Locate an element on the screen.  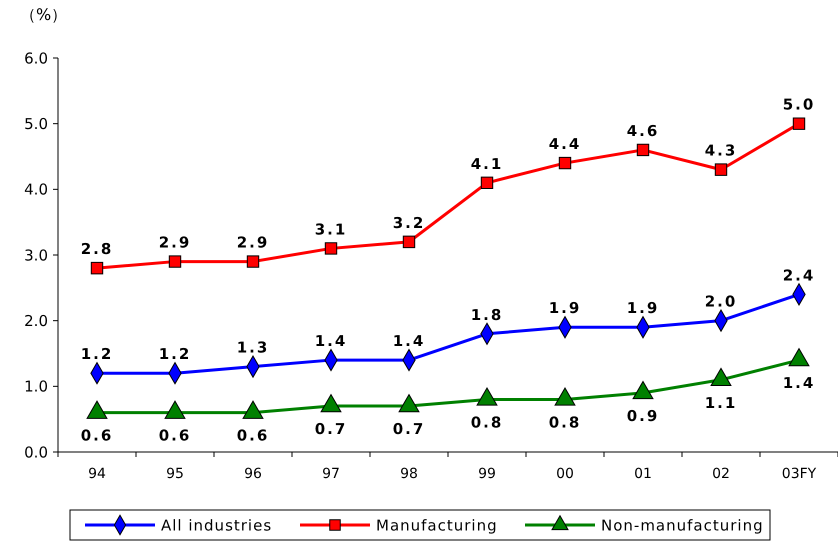
y-tick-label: 5.0 is located at coordinates (36, 123).